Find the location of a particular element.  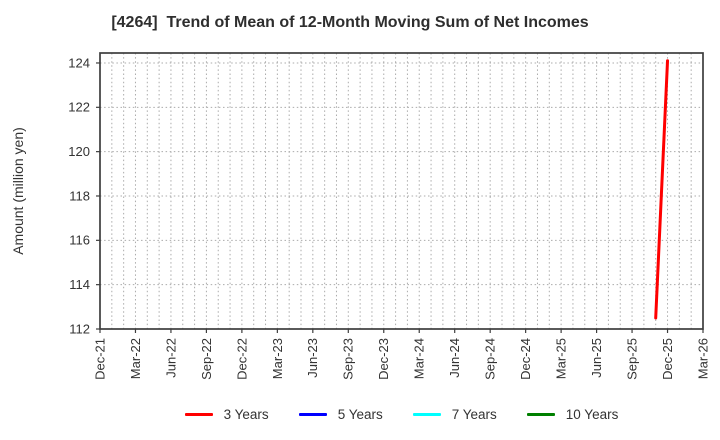

x-tick-label-Sep-23: Sep-23 is located at coordinates (348, 359).